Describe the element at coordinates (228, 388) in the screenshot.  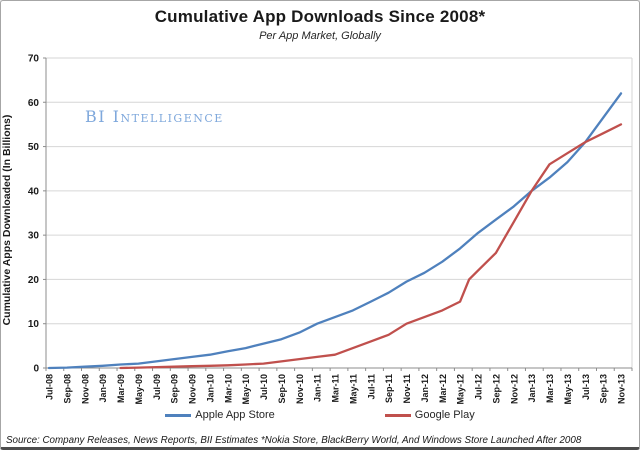
I see `x-tick-label: Mar-10` at that location.